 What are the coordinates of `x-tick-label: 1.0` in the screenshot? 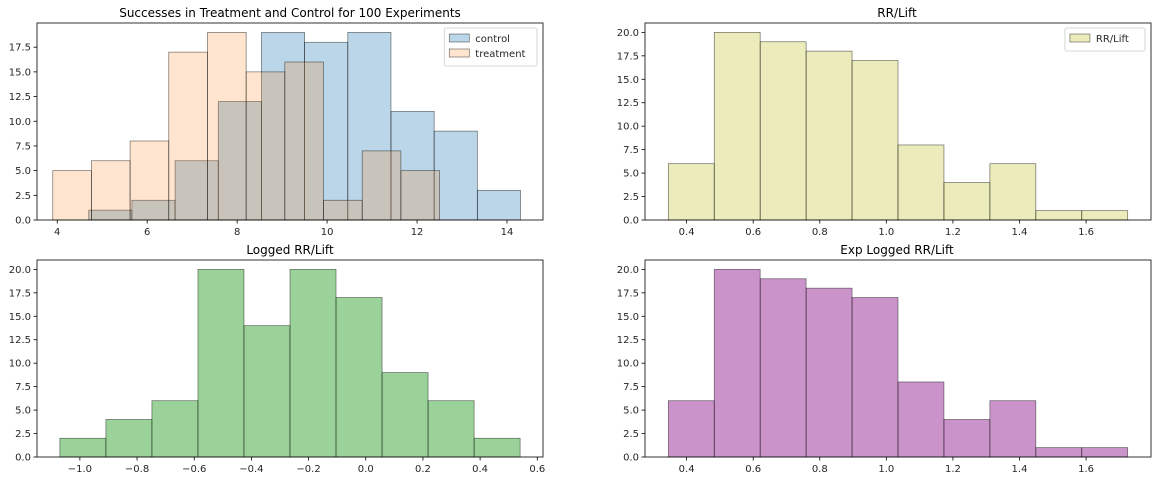 It's located at (886, 469).